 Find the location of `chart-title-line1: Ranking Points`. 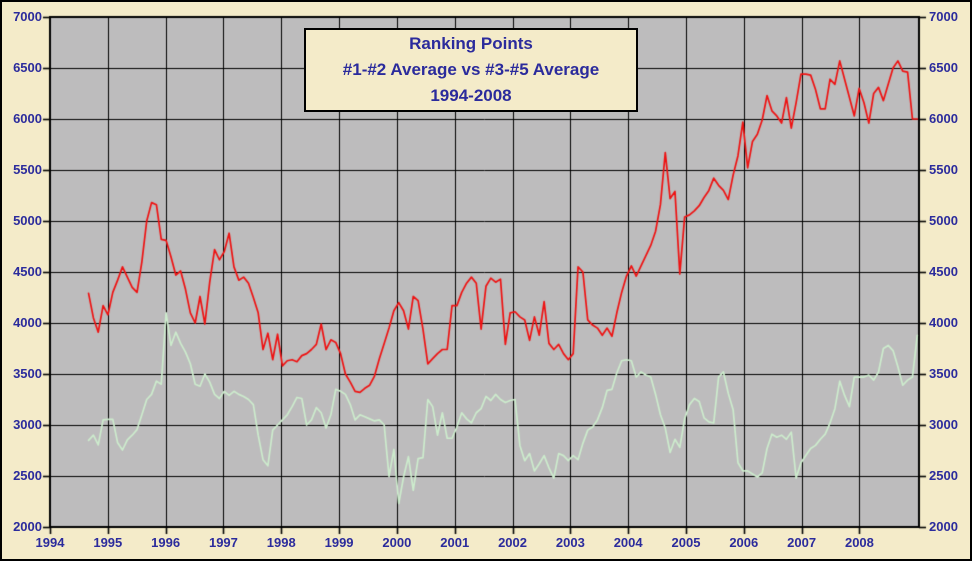

chart-title-line1: Ranking Points is located at coordinates (471, 43).